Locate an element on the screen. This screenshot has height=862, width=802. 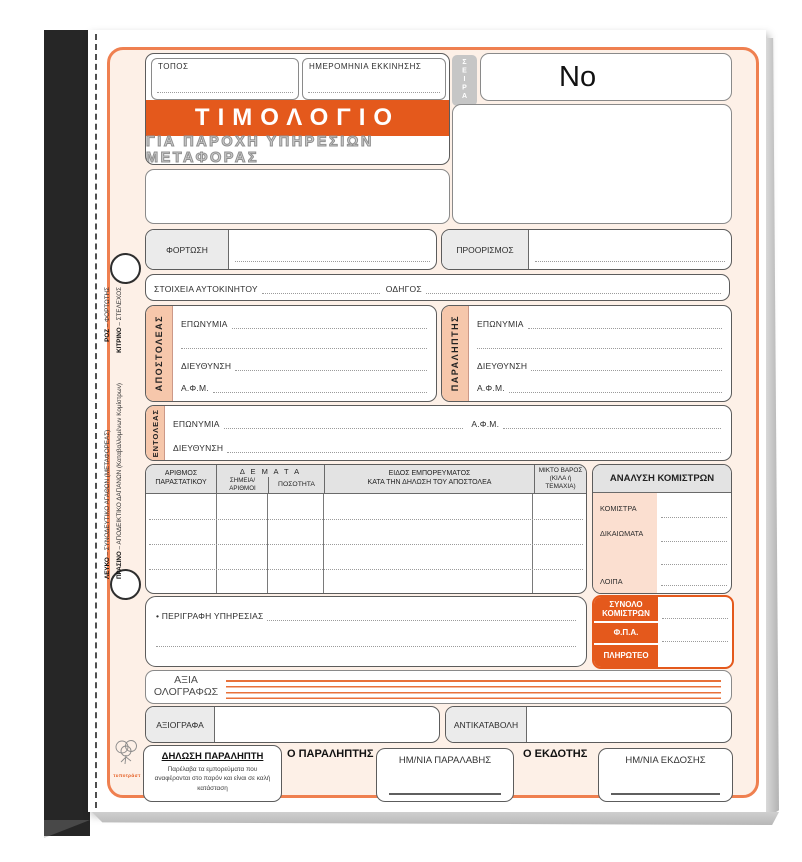
payable-value-area is located at coordinates (695, 656).